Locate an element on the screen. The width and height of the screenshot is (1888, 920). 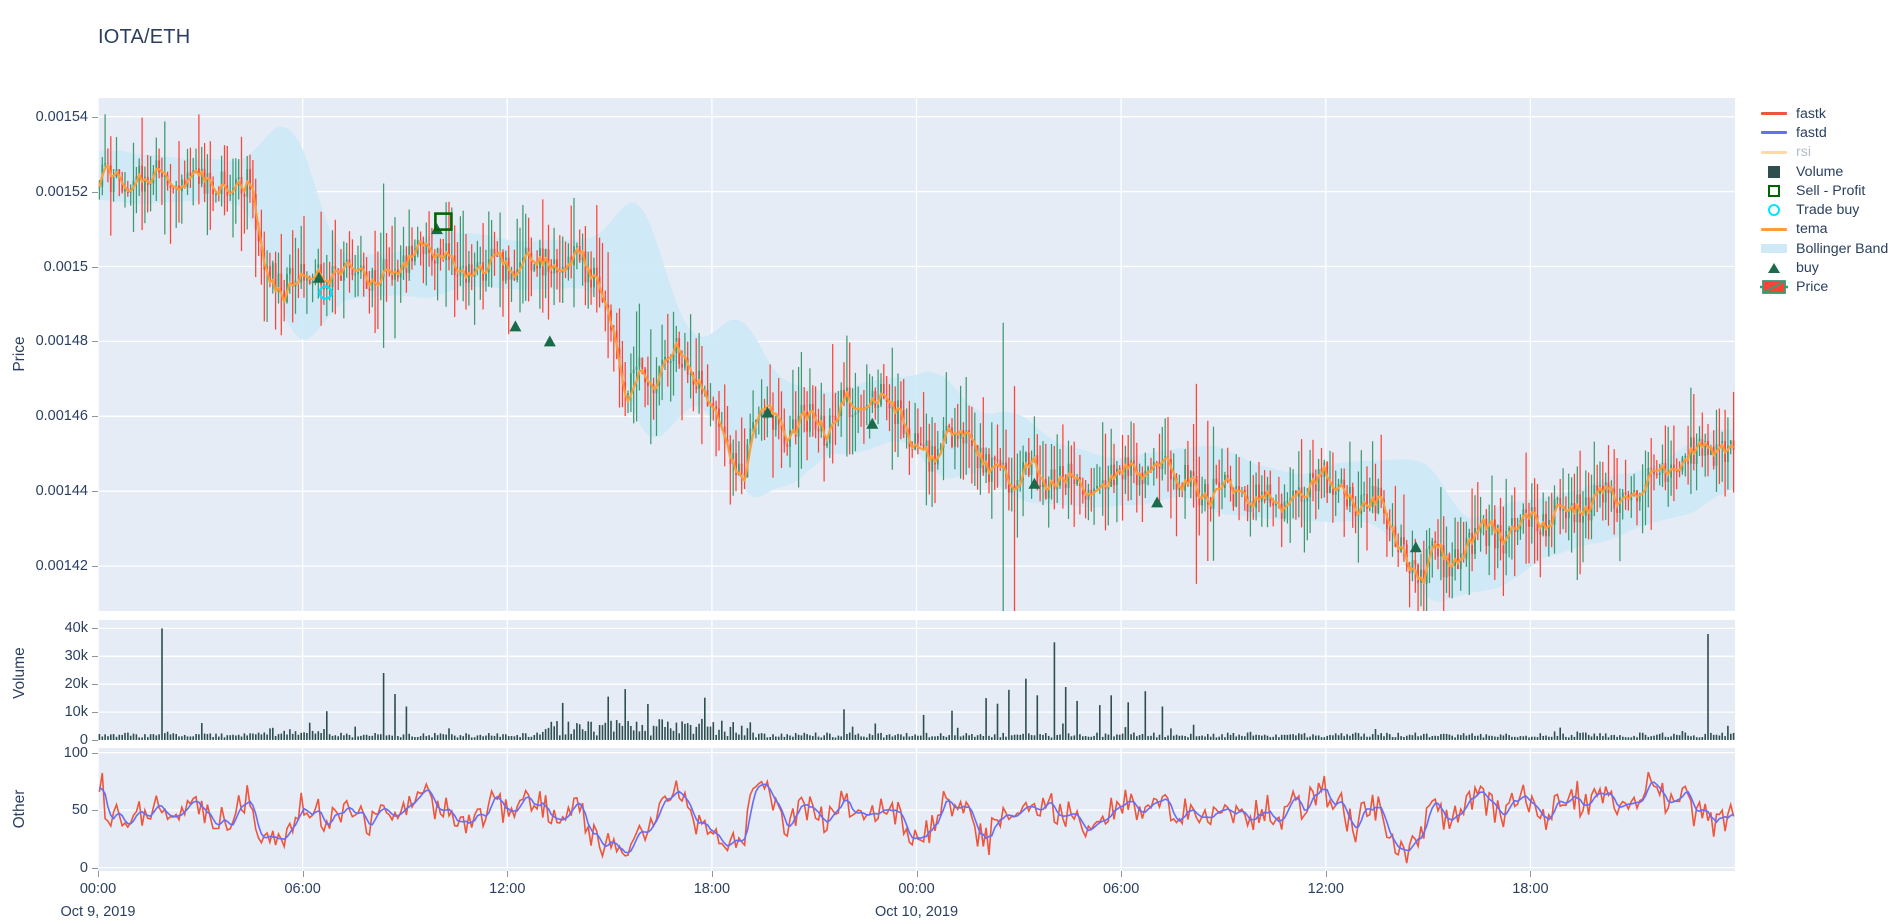
other-axis-tick: 0 is located at coordinates (83, 867).